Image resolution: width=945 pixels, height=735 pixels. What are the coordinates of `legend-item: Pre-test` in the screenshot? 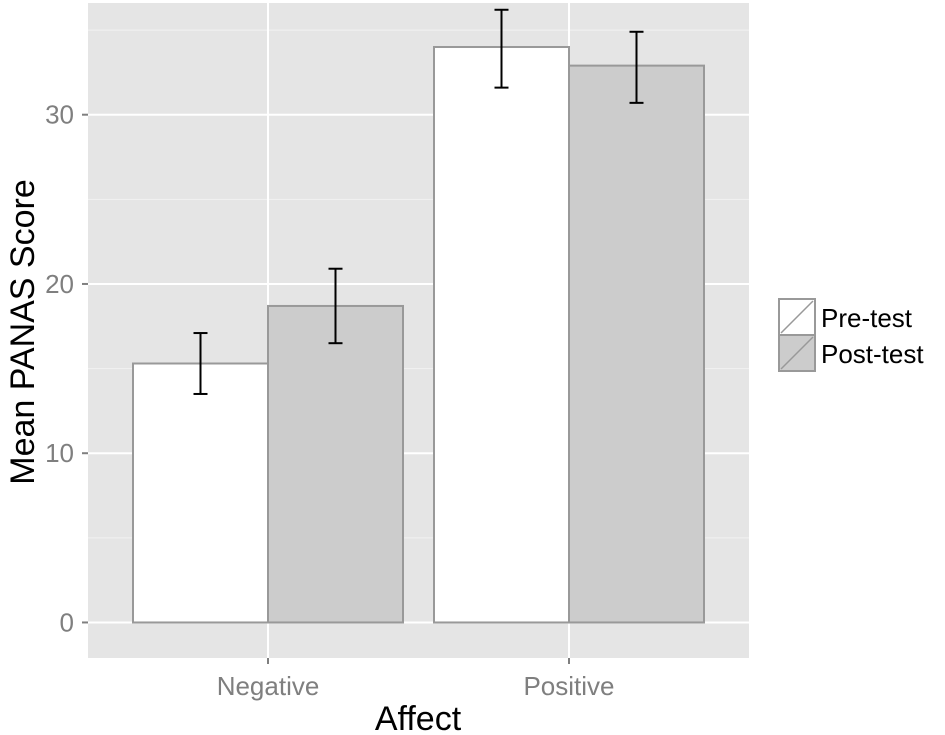 It's located at (845, 317).